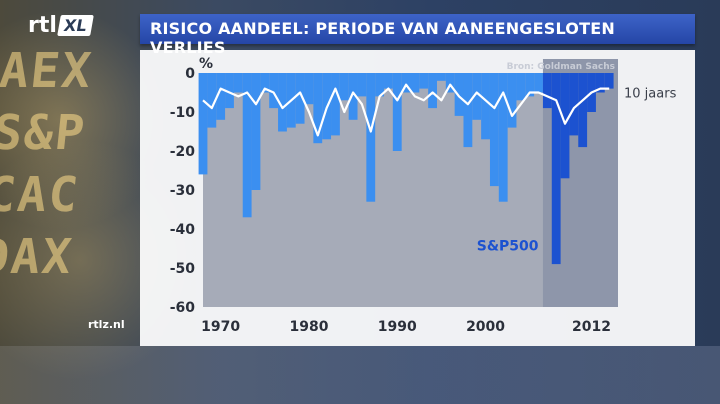 Image resolution: width=720 pixels, height=404 pixels. What do you see at coordinates (247, 145) in the screenshot?
I see `bar-1973` at bounding box center [247, 145].